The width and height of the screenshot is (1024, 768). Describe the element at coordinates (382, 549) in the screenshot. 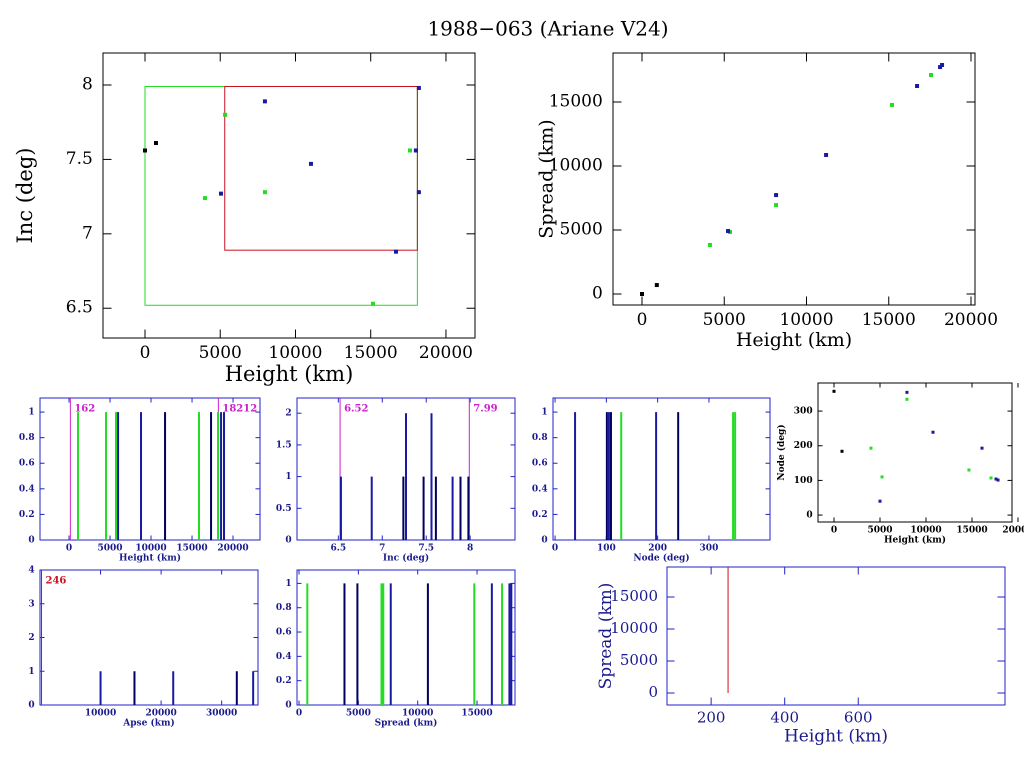

I see `x-tick-label: 7` at that location.